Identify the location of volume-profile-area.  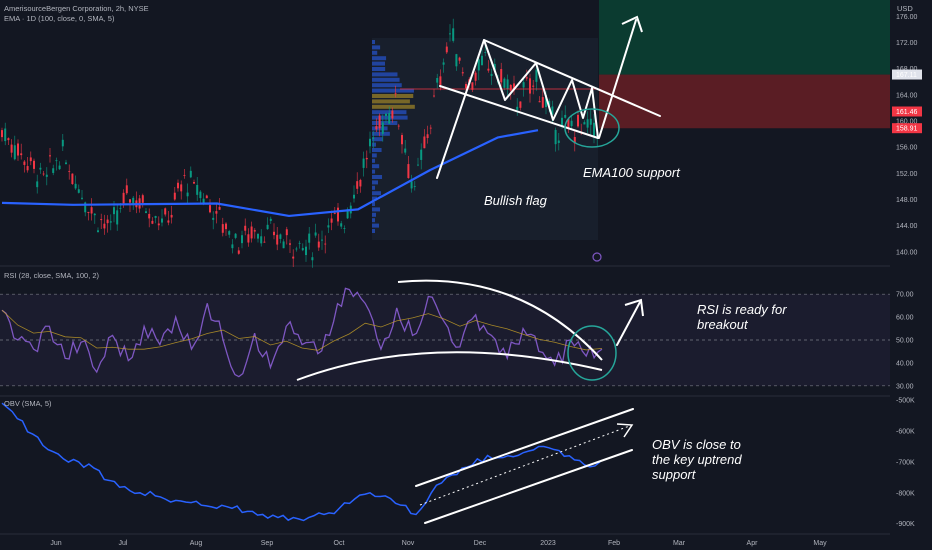
(485, 139).